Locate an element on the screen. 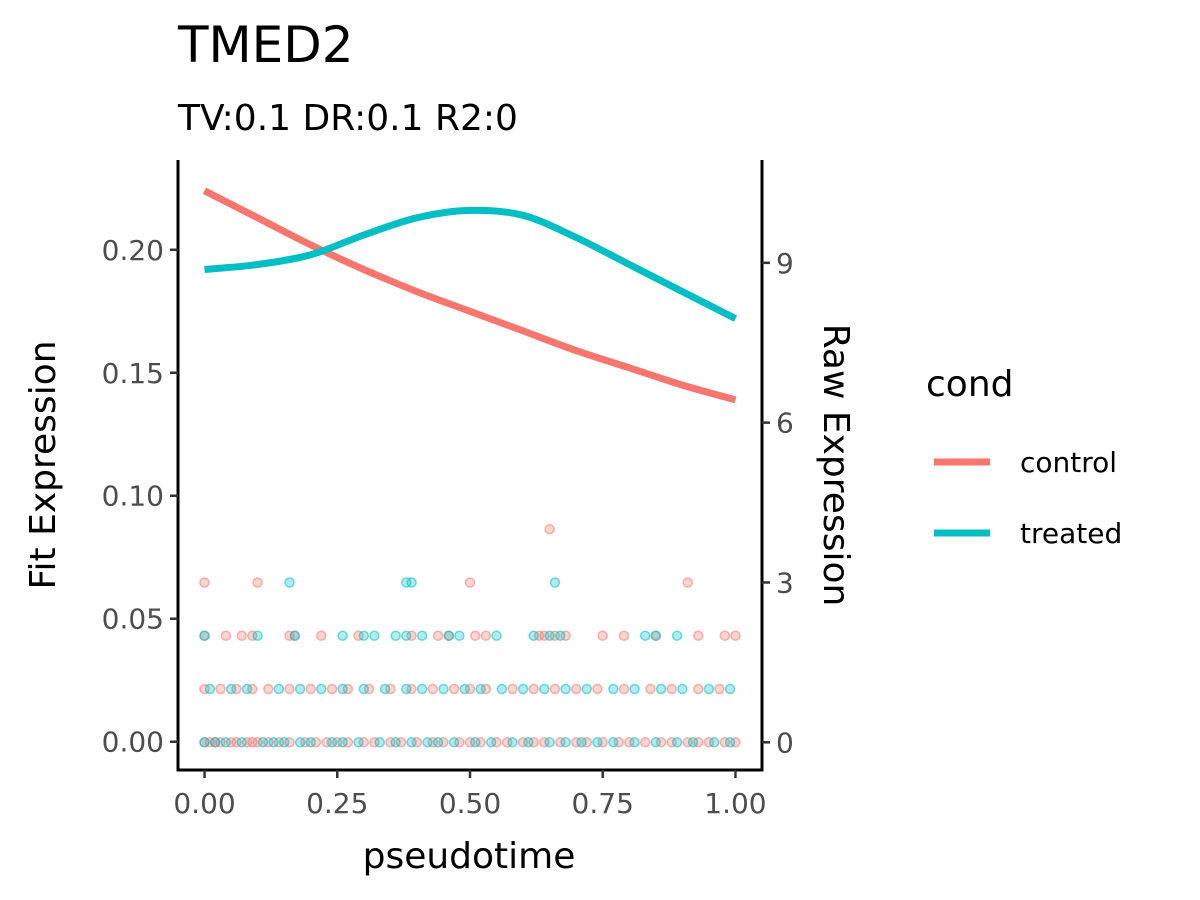 This screenshot has width=1200, height=900. legend: cond control treated is located at coordinates (1024, 457).